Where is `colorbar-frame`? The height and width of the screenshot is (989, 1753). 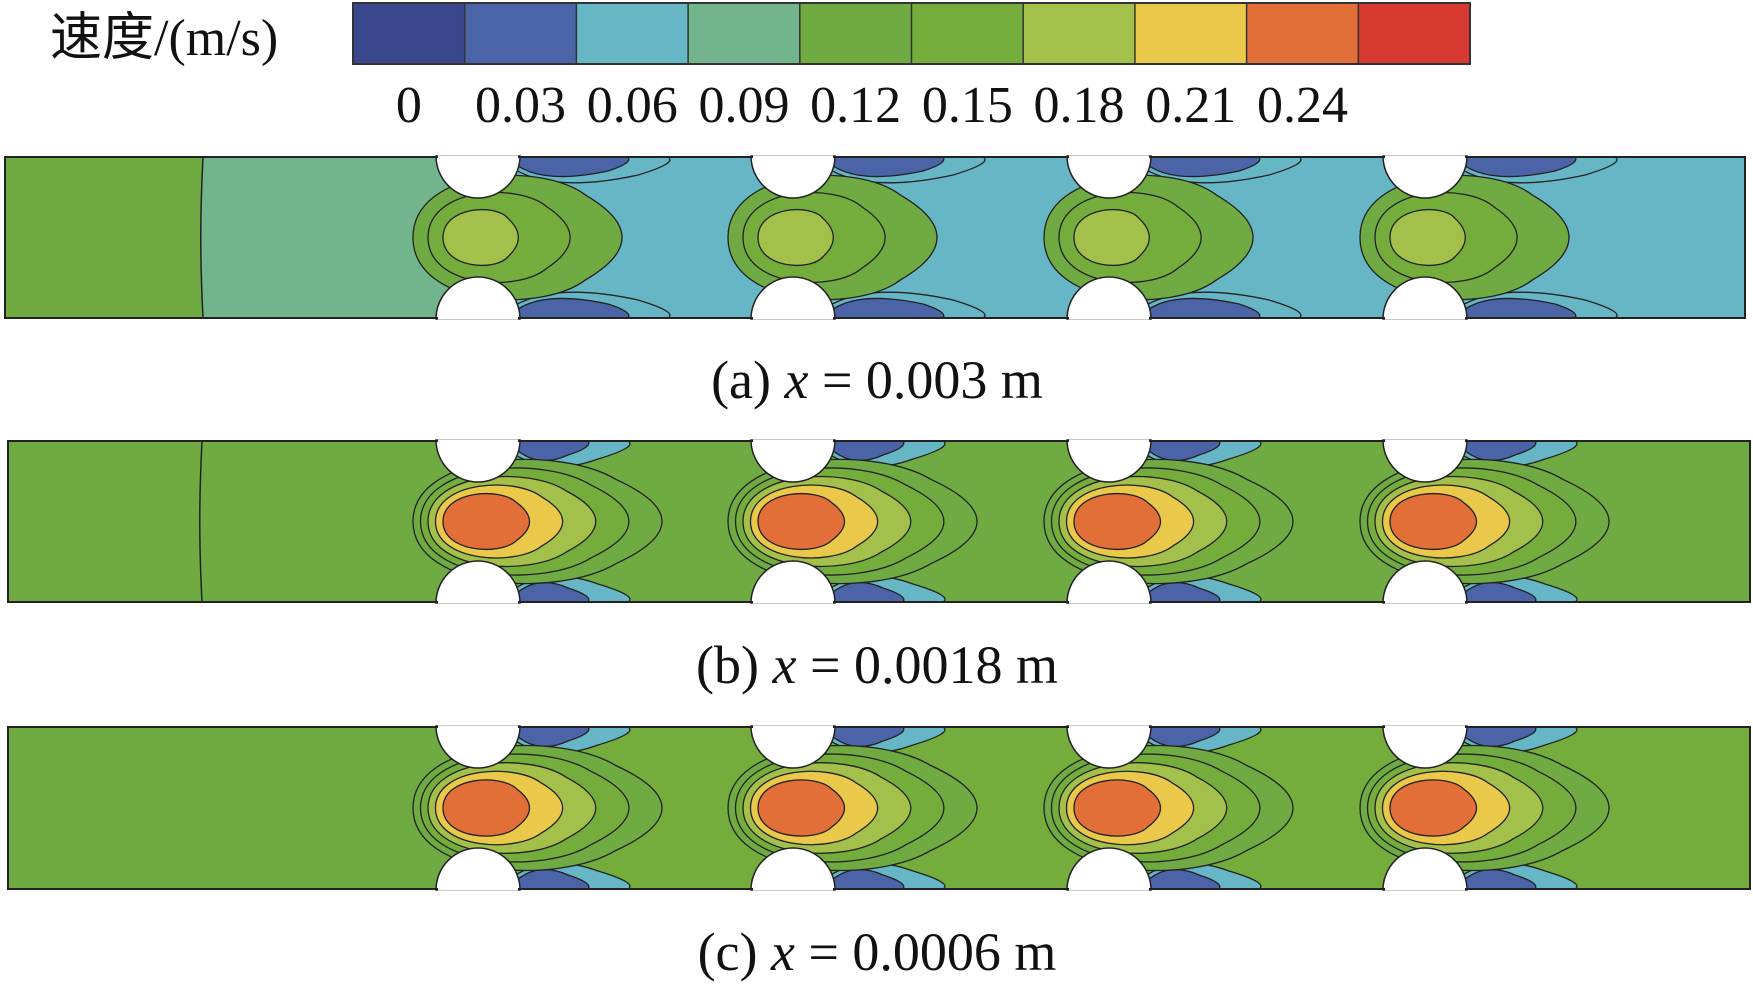
colorbar-frame is located at coordinates (911, 33).